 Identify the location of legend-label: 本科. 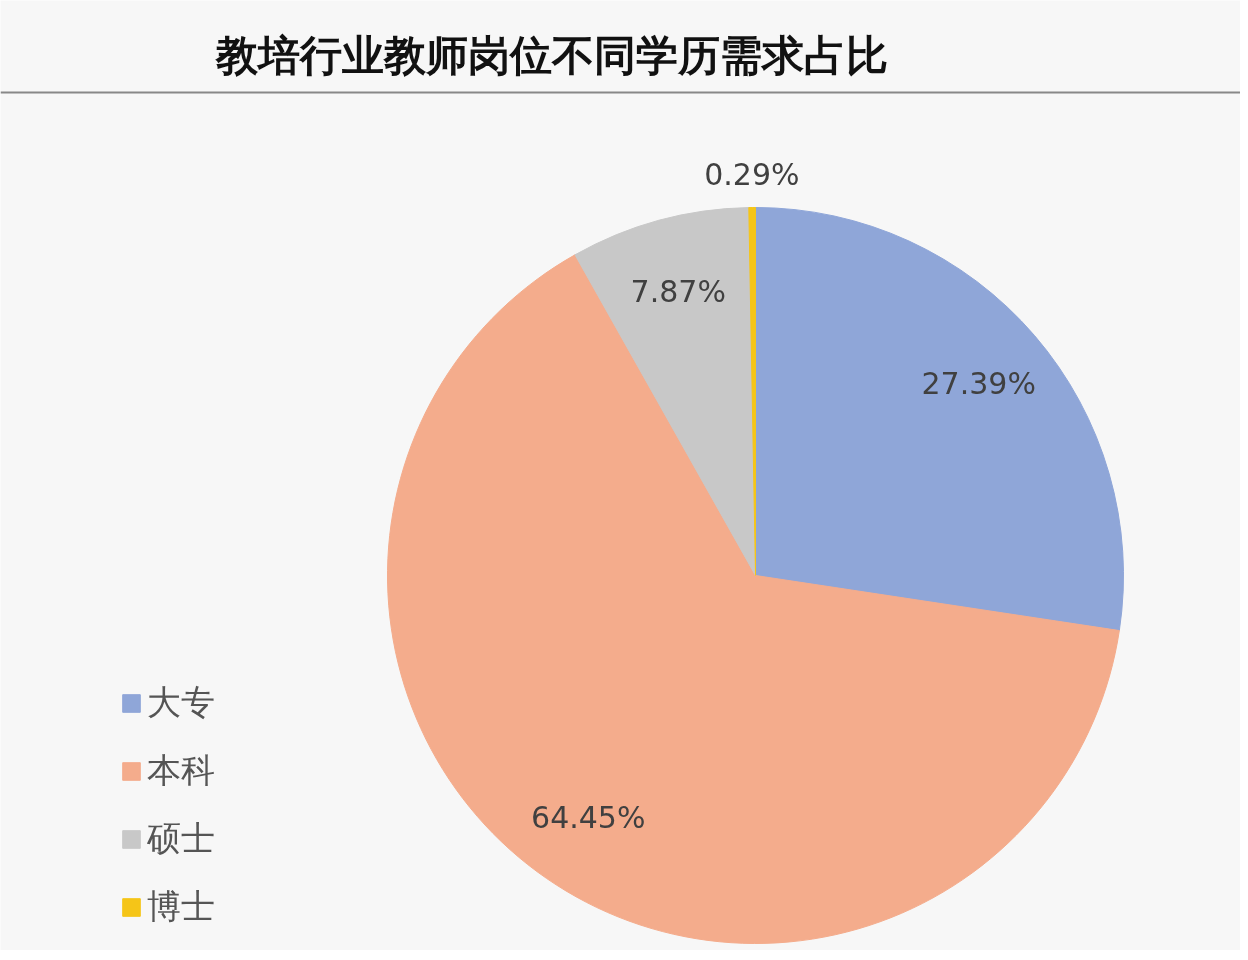
(181, 770).